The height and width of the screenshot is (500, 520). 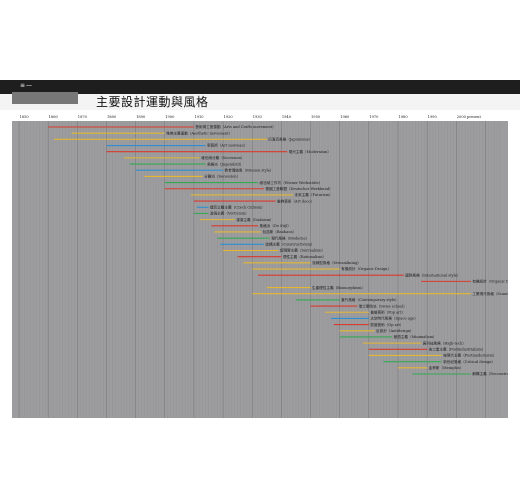 What do you see at coordinates (45, 98) in the screenshot?
I see `title-accent-block` at bounding box center [45, 98].